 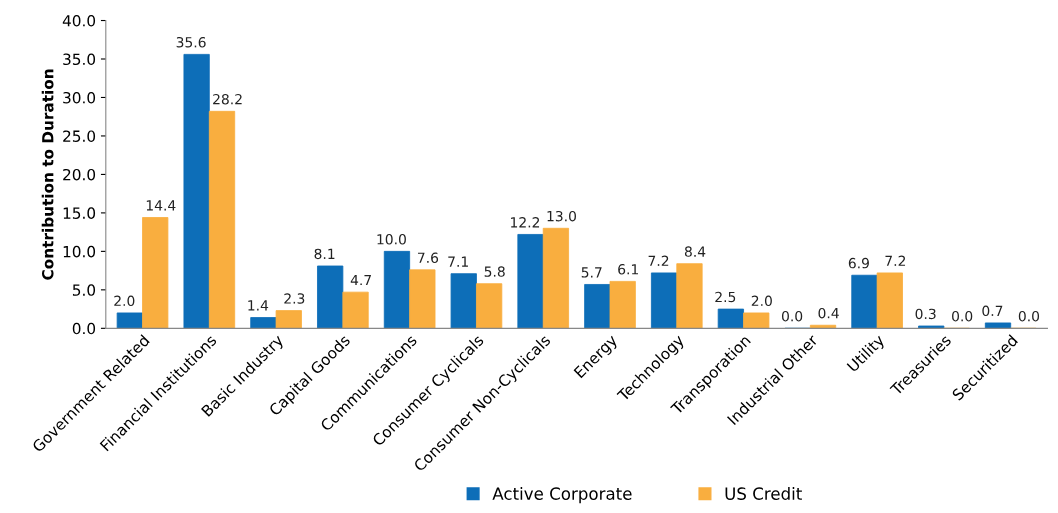 I want to click on y-tick-label: 15.0, so click(x=79, y=213).